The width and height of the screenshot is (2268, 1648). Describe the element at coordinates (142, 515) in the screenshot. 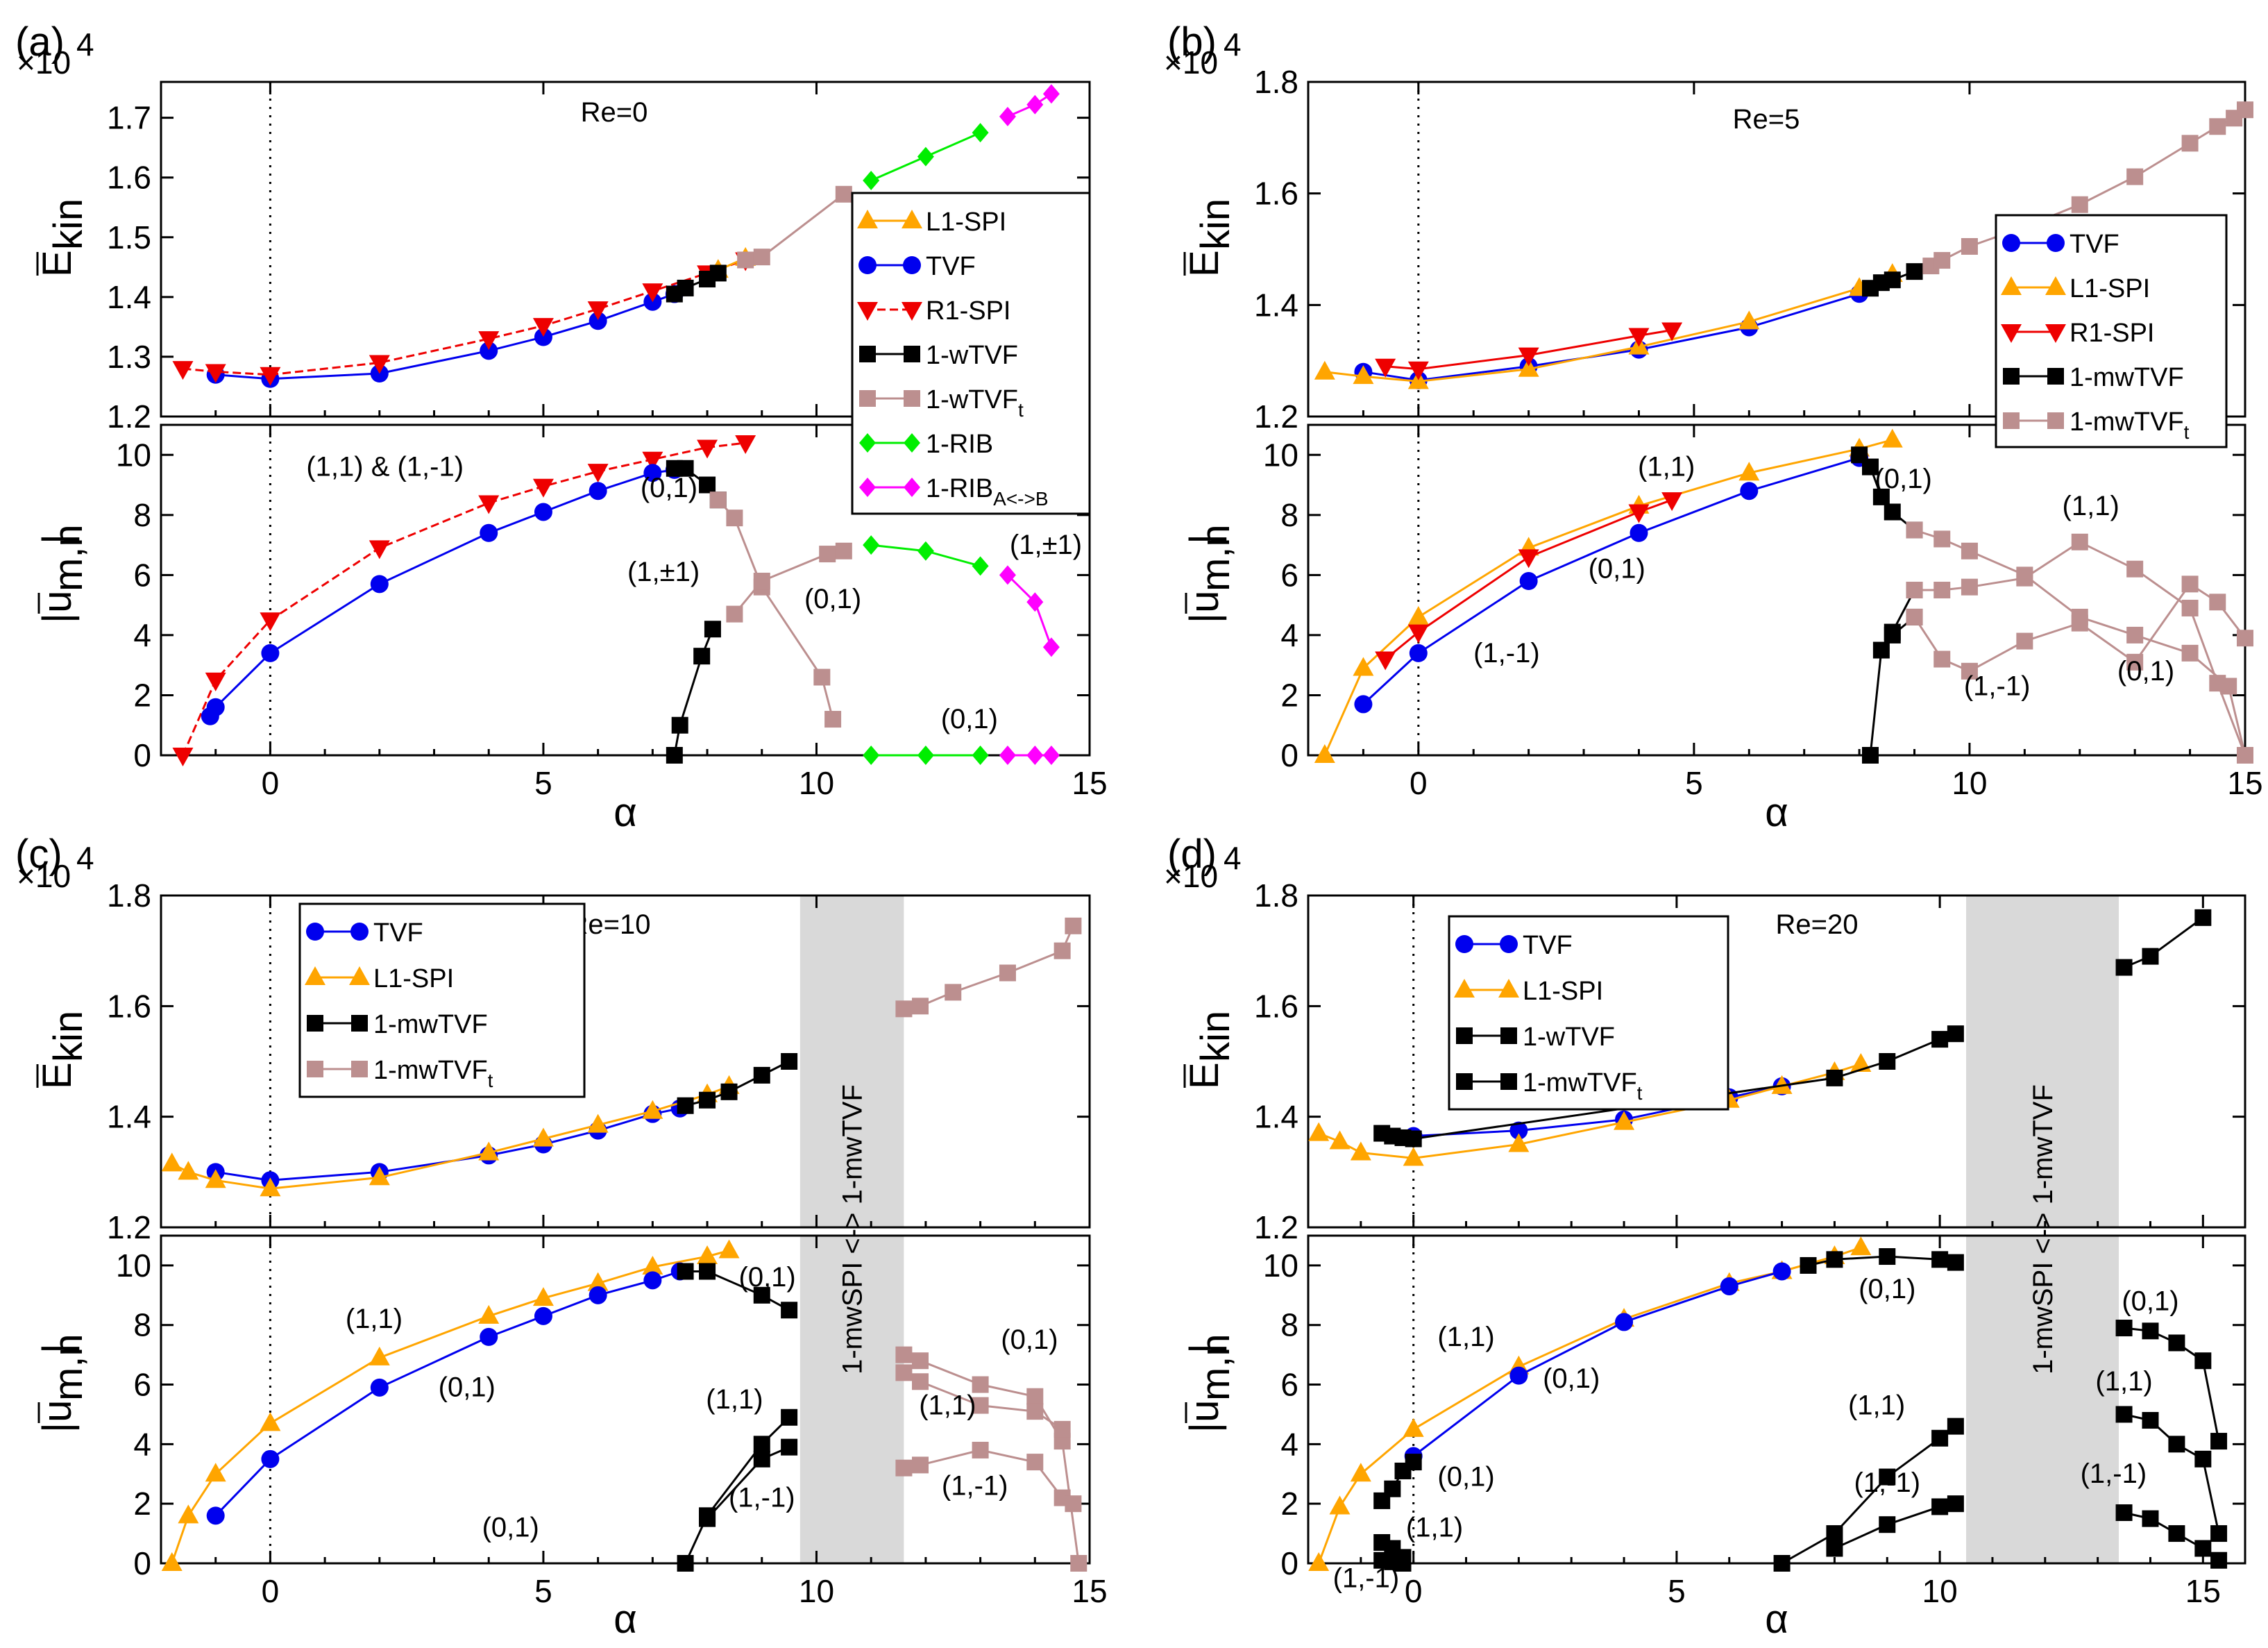

I see `panel0-bottom-ytick-label: 8` at that location.